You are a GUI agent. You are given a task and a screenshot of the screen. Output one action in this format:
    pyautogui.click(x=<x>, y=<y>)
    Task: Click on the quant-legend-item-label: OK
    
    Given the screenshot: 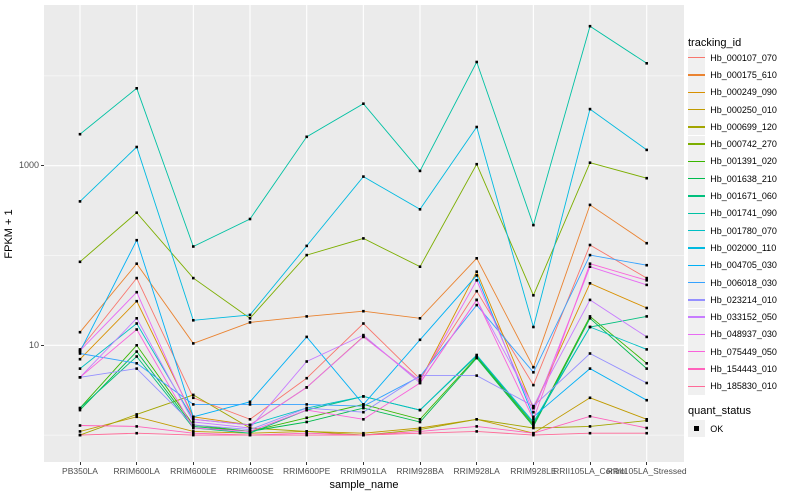 What is the action you would take?
    pyautogui.click(x=717, y=428)
    